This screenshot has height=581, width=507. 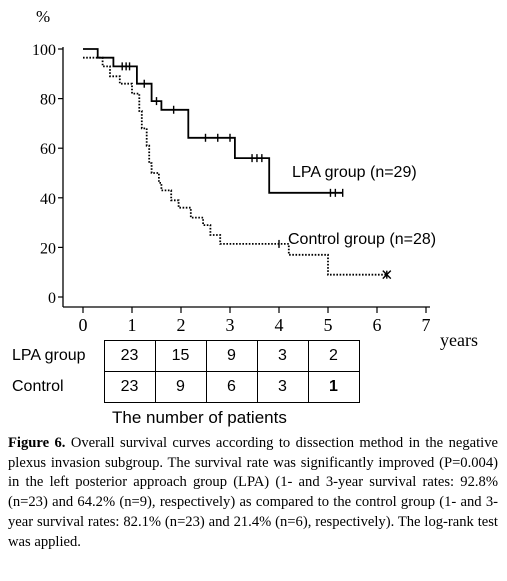 I want to click on table-cell: 15, so click(x=180, y=356).